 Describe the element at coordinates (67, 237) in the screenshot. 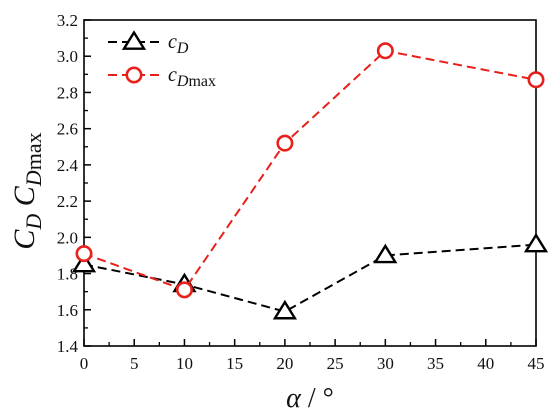

I see `y-tick-label: 2.0` at that location.